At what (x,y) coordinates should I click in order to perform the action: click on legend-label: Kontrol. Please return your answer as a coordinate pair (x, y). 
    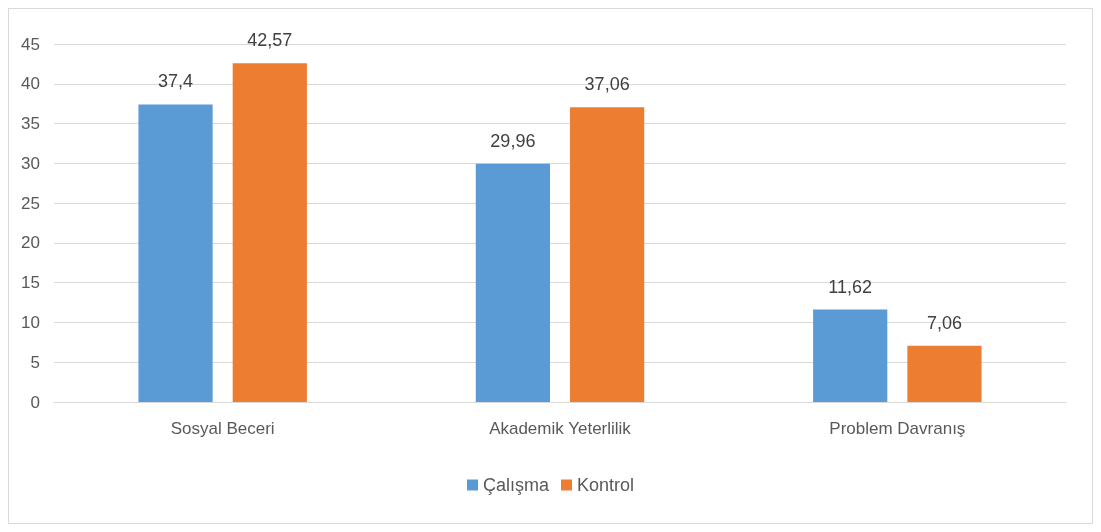
    Looking at the image, I should click on (605, 485).